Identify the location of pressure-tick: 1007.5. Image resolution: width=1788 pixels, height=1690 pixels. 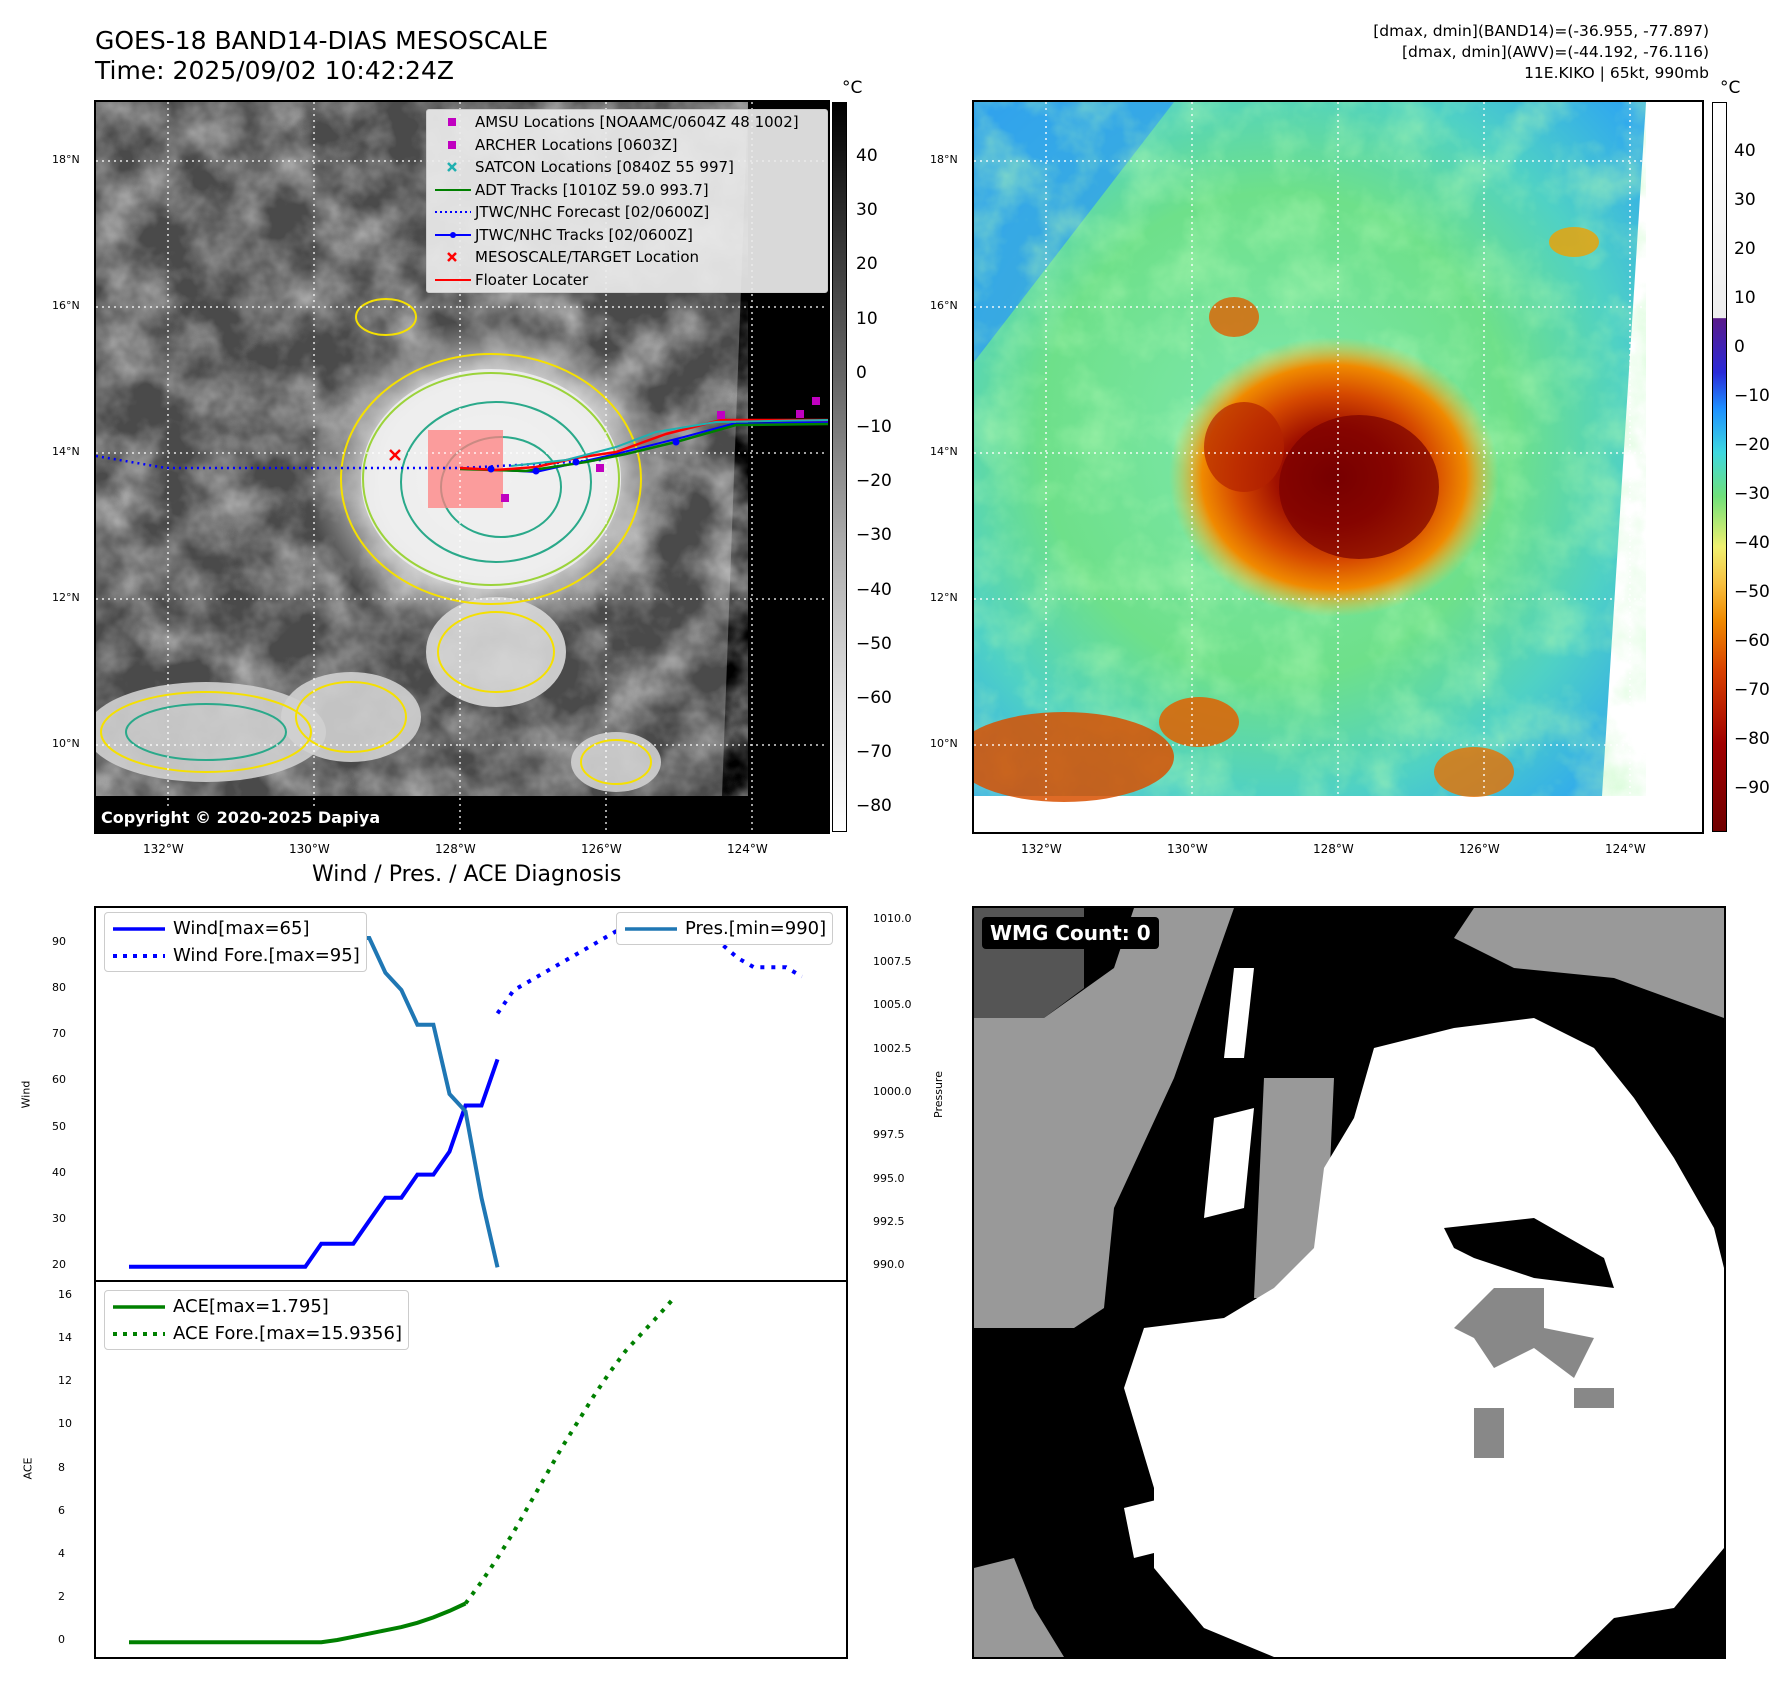
(892, 961).